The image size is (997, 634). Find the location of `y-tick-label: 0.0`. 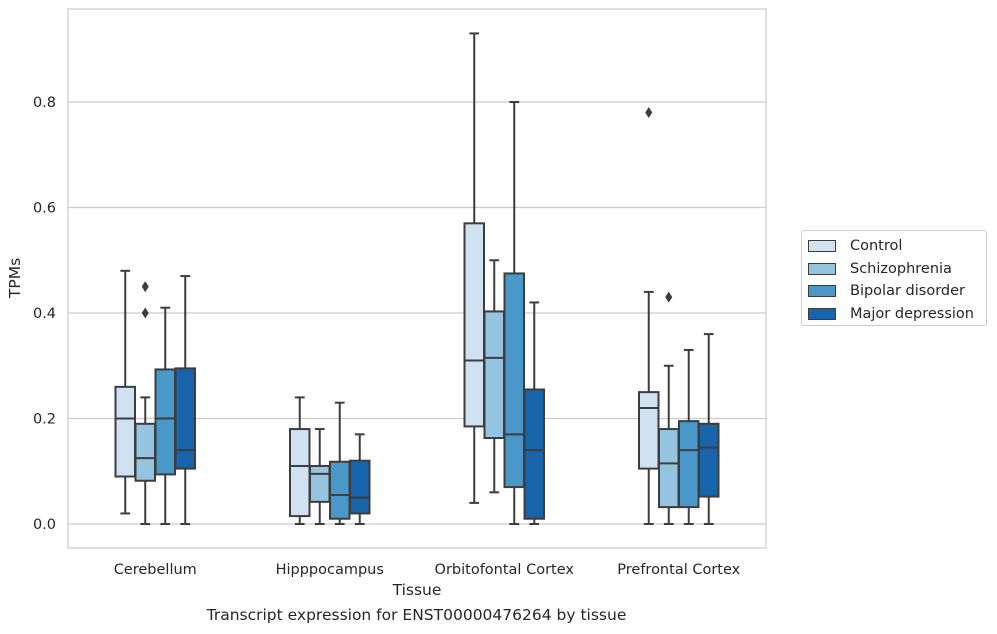

y-tick-label: 0.0 is located at coordinates (44, 525).